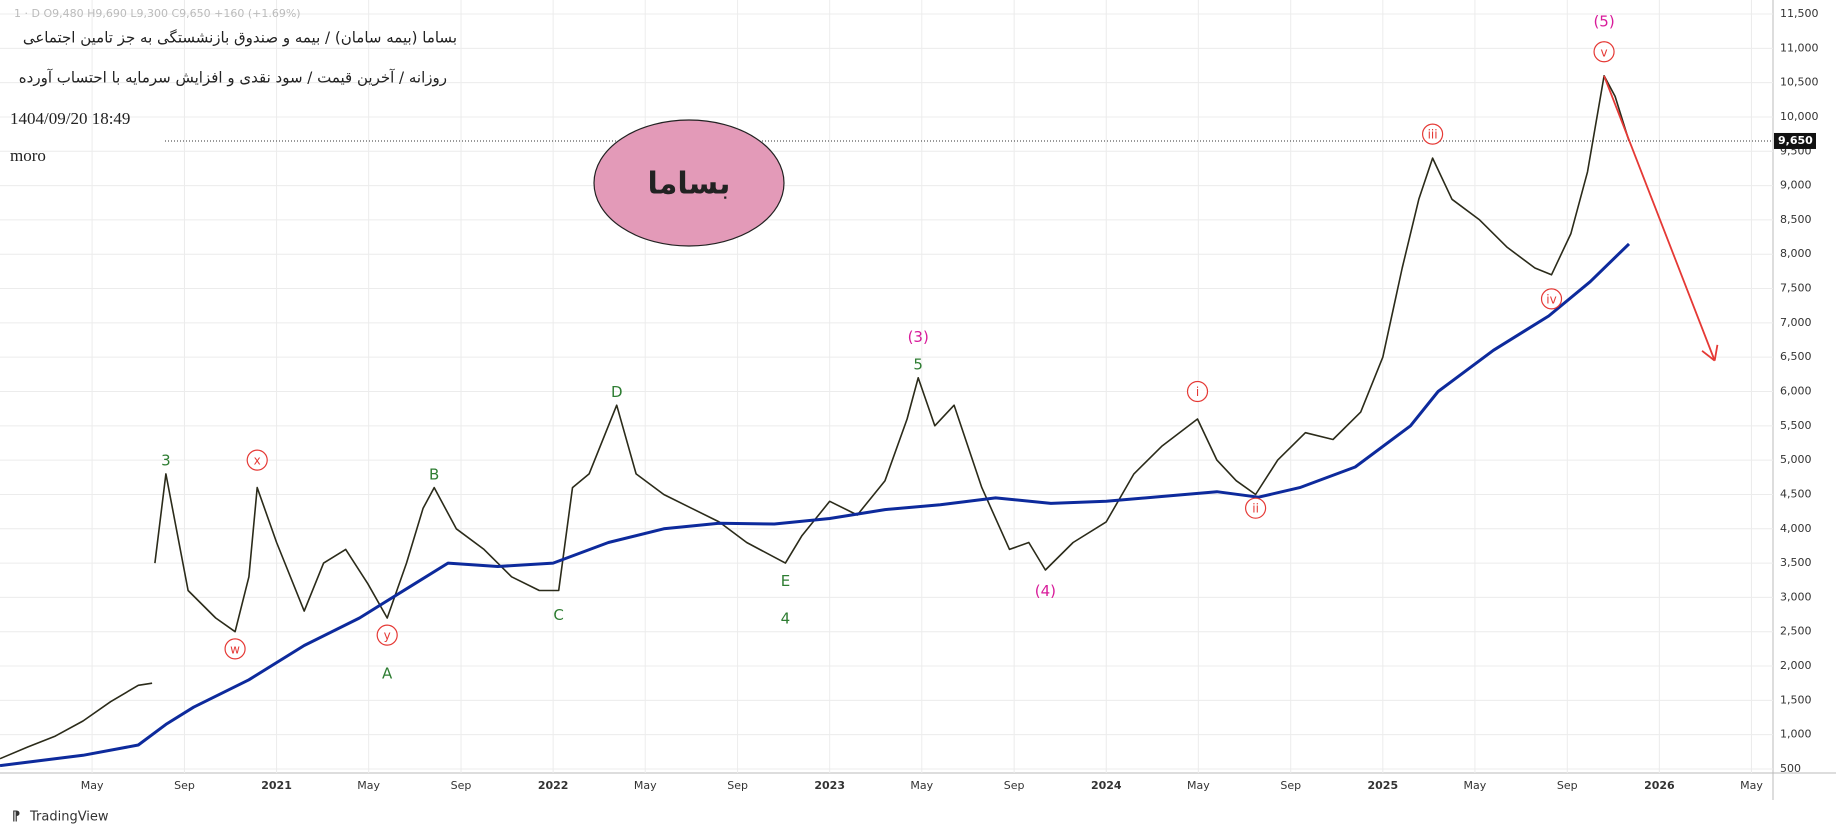 This screenshot has width=1836, height=835. I want to click on x-tick-label: 2022, so click(553, 785).